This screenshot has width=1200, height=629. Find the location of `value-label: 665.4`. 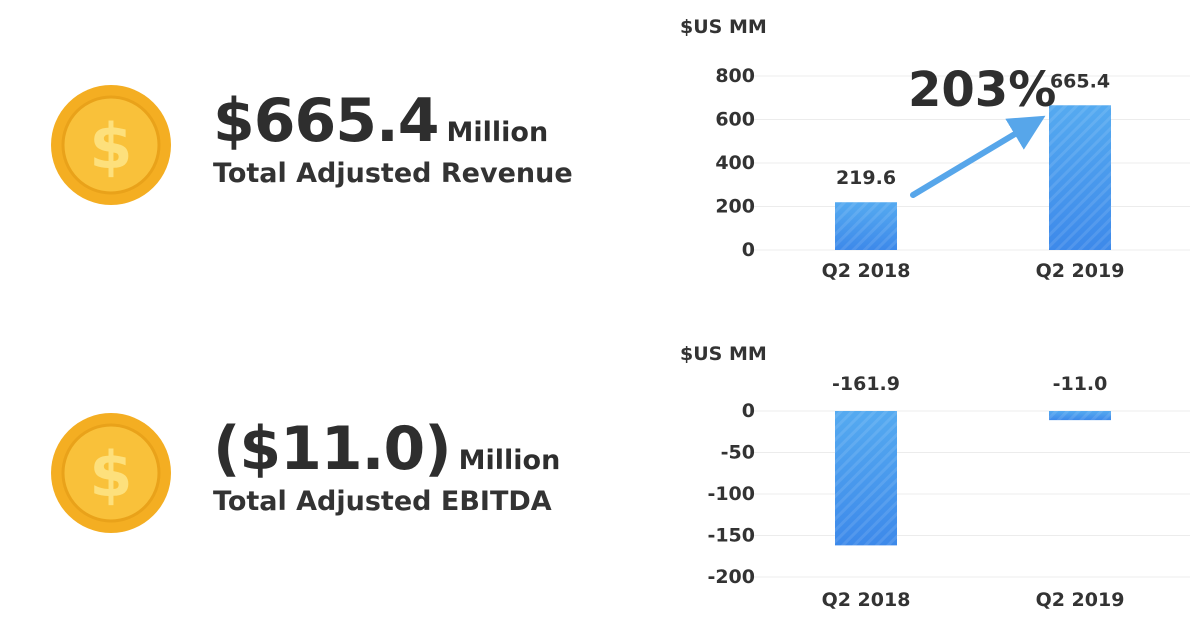

value-label: 665.4 is located at coordinates (1080, 81).